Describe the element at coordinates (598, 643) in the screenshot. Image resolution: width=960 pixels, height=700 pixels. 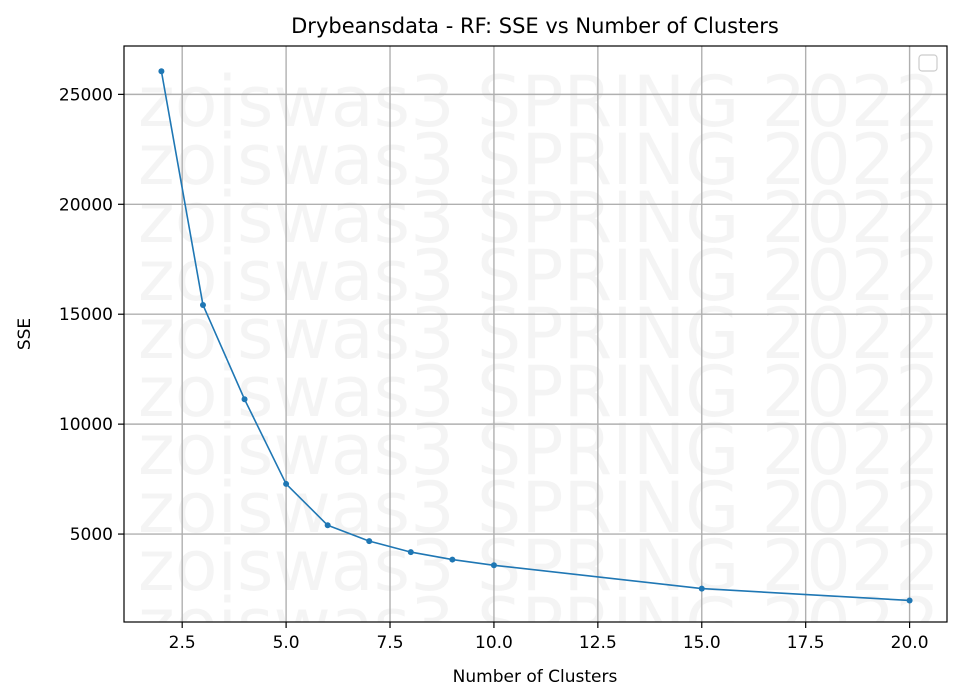
I see `x-tick-label: 12.5` at that location.